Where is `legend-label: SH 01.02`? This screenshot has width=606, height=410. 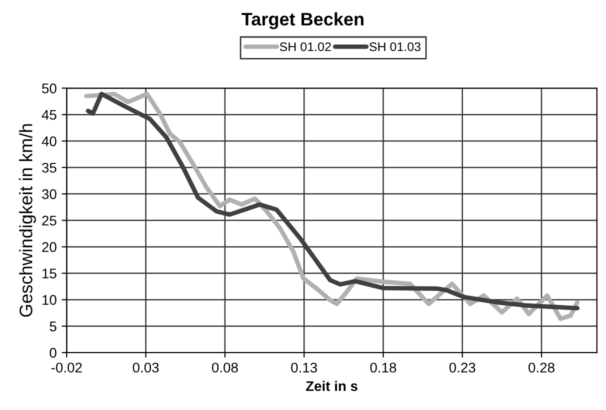
legend-label: SH 01.02 is located at coordinates (305, 47).